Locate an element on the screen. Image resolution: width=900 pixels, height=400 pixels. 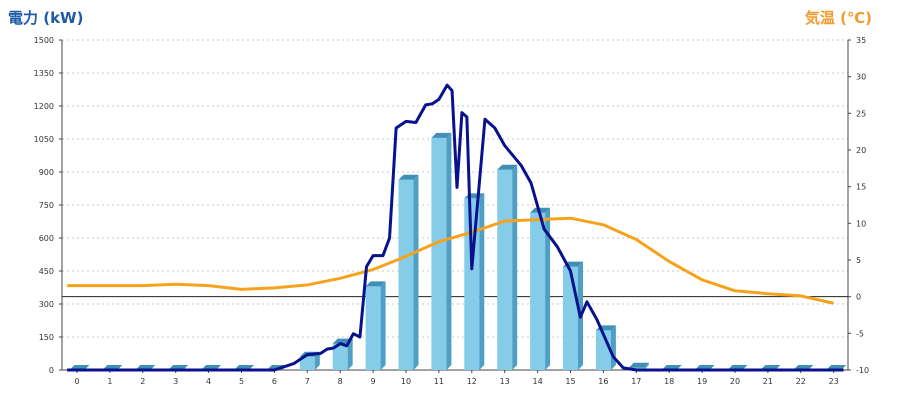
x-tick-label: 5 is located at coordinates (241, 381).